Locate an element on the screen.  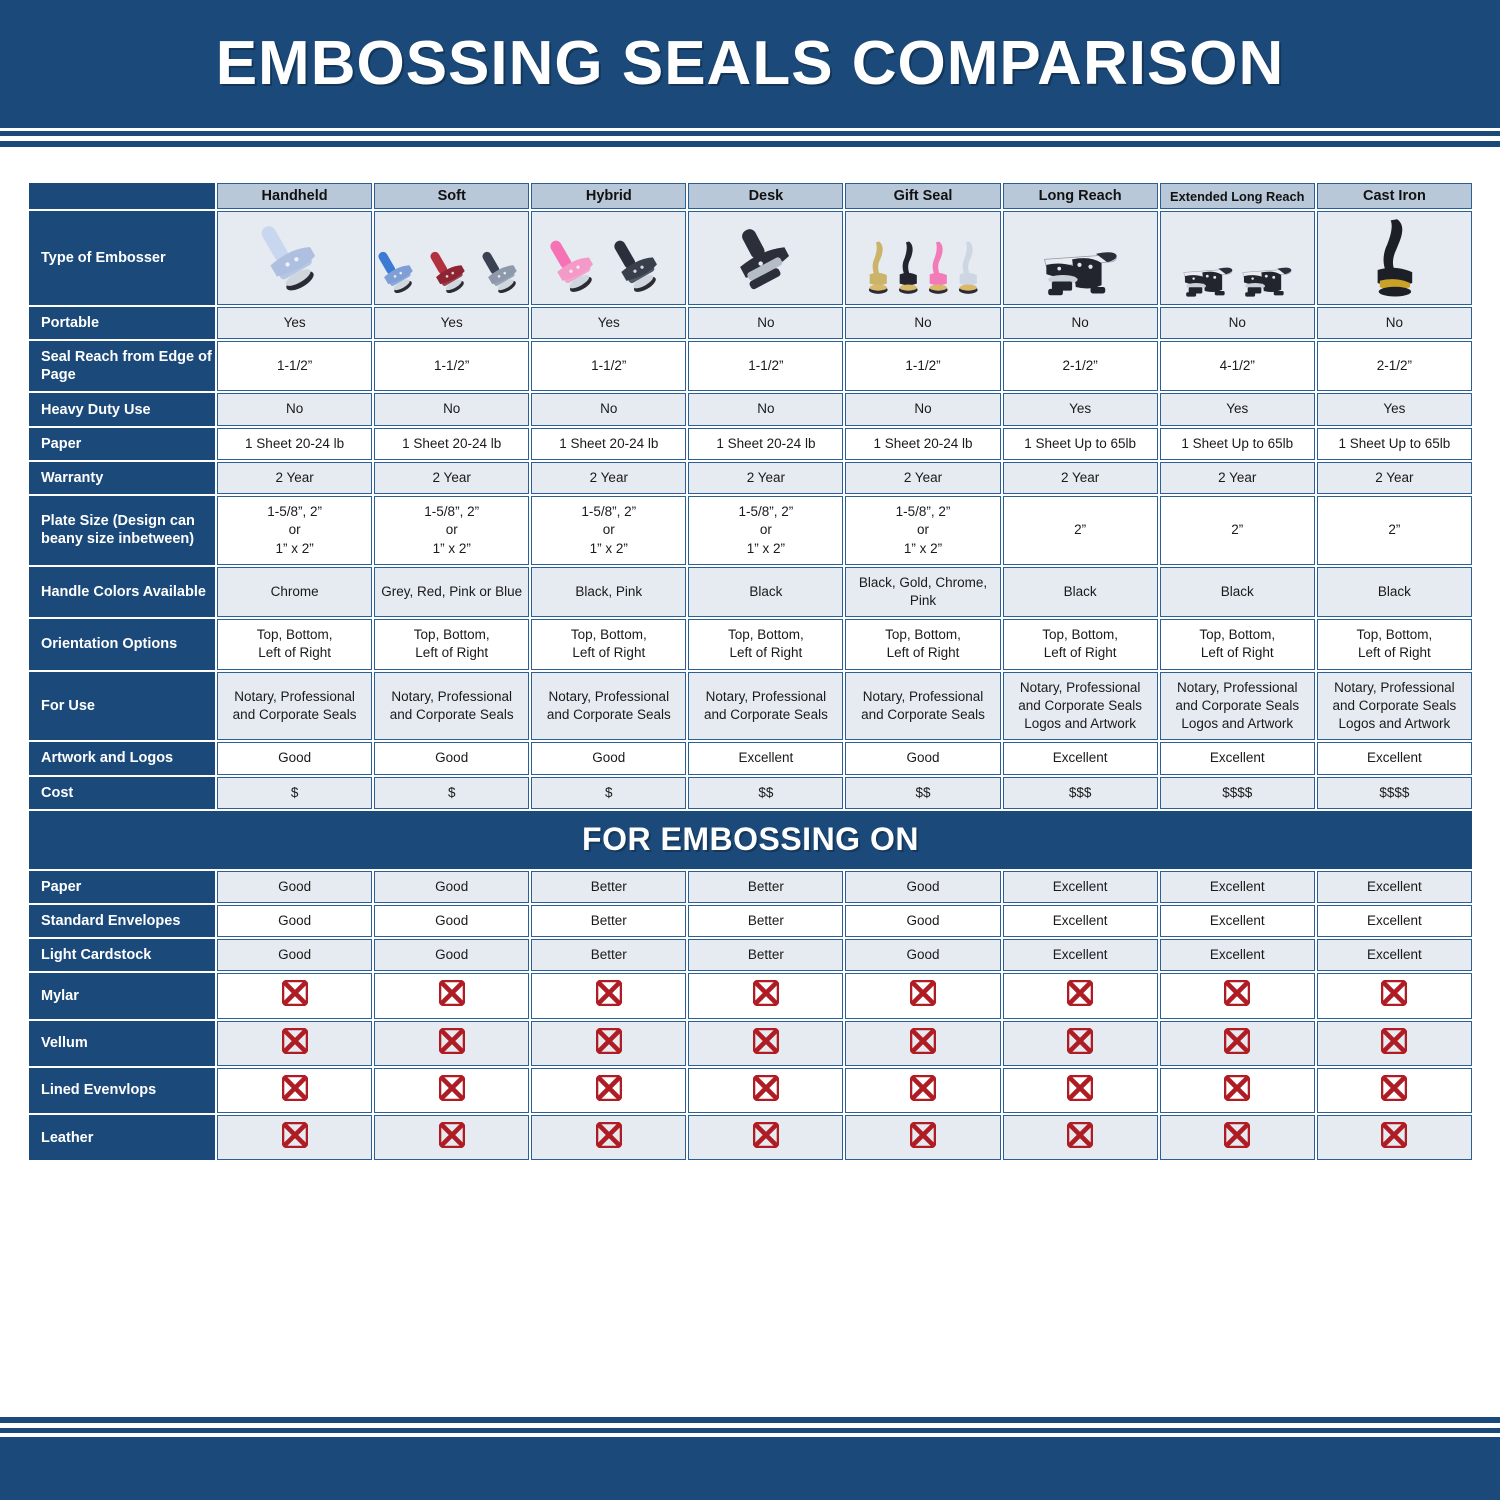
cell-line: 2” is located at coordinates (1394, 530).